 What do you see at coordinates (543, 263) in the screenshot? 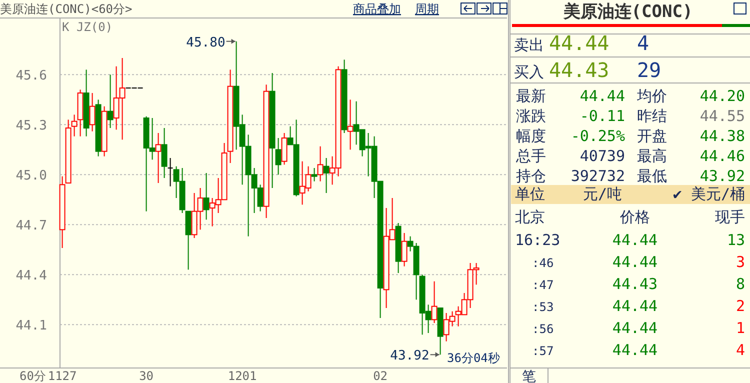
I see `text: :46` at bounding box center [543, 263].